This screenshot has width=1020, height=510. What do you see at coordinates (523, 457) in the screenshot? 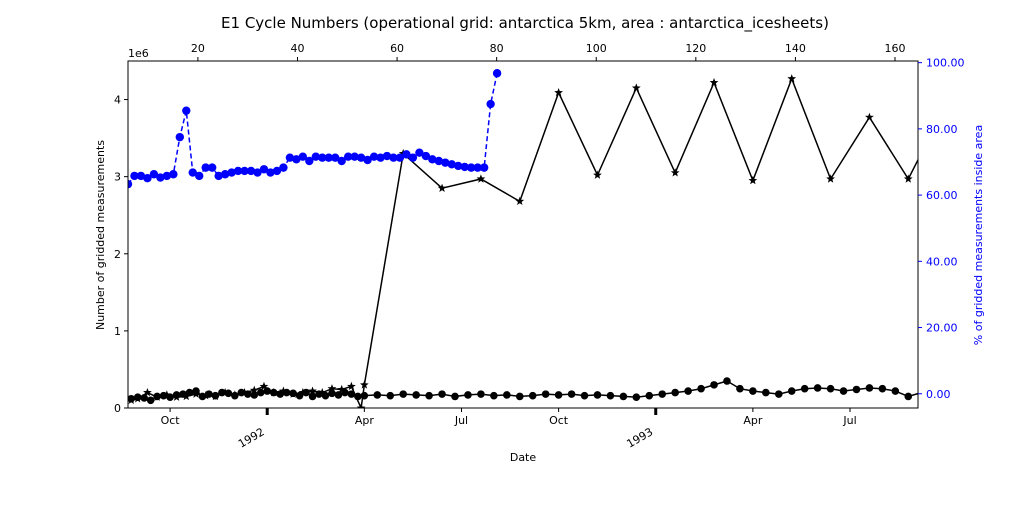
I see `x-axis-label: Date` at bounding box center [523, 457].